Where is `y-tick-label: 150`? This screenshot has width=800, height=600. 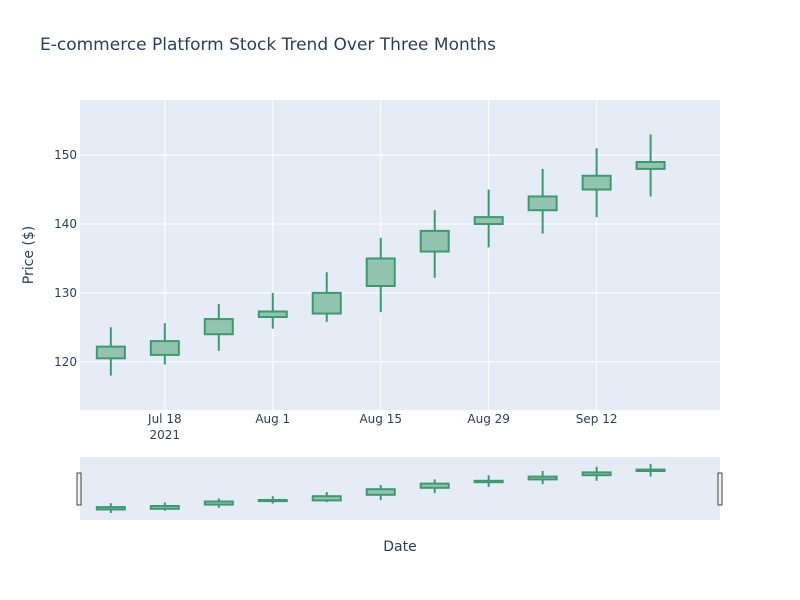 y-tick-label: 150 is located at coordinates (65, 155).